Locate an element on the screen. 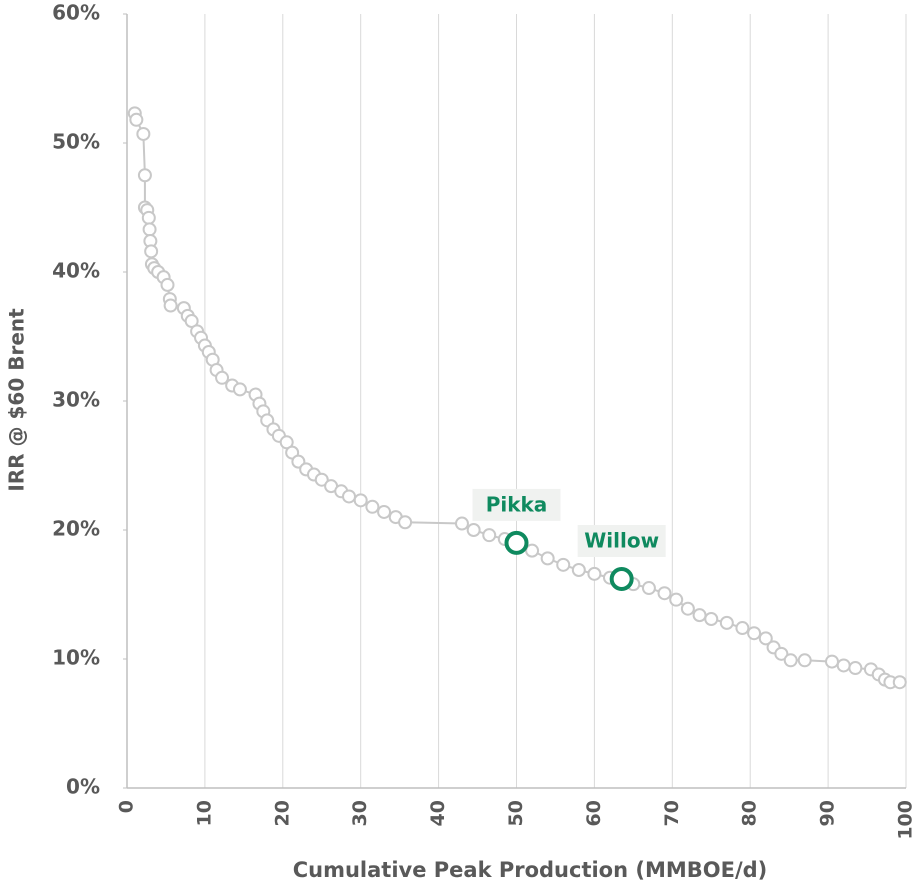 This screenshot has height=889, width=920. x-tick-label: 90 is located at coordinates (828, 813).